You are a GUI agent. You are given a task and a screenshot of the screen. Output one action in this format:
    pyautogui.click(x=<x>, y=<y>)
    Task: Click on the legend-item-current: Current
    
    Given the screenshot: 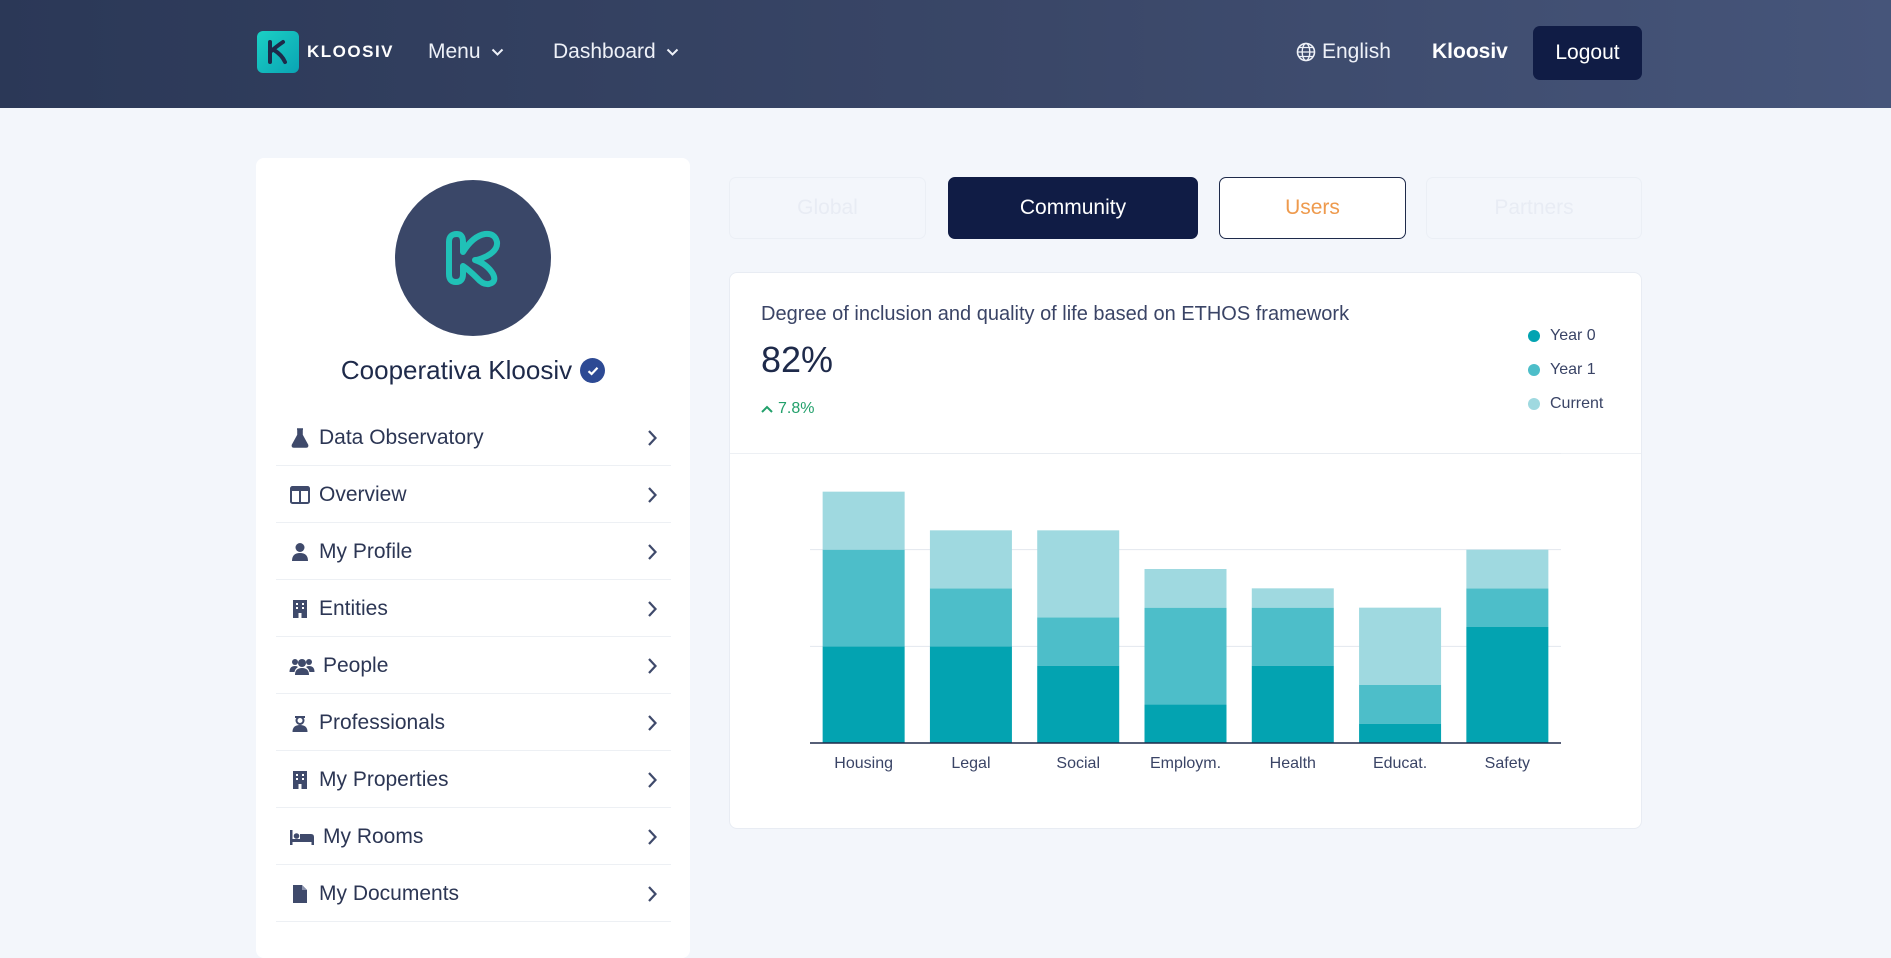 What is the action you would take?
    pyautogui.click(x=1565, y=404)
    